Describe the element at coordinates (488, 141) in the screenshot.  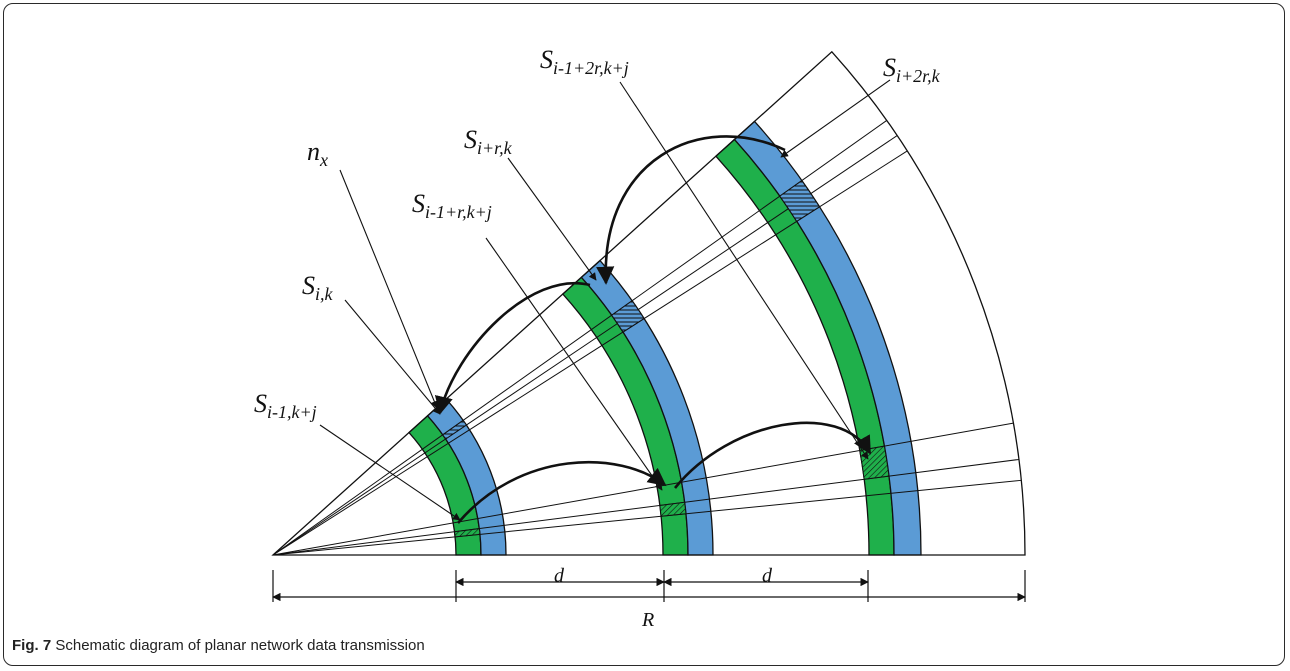
I see `label-s-i-r-k: Si+r,k` at that location.